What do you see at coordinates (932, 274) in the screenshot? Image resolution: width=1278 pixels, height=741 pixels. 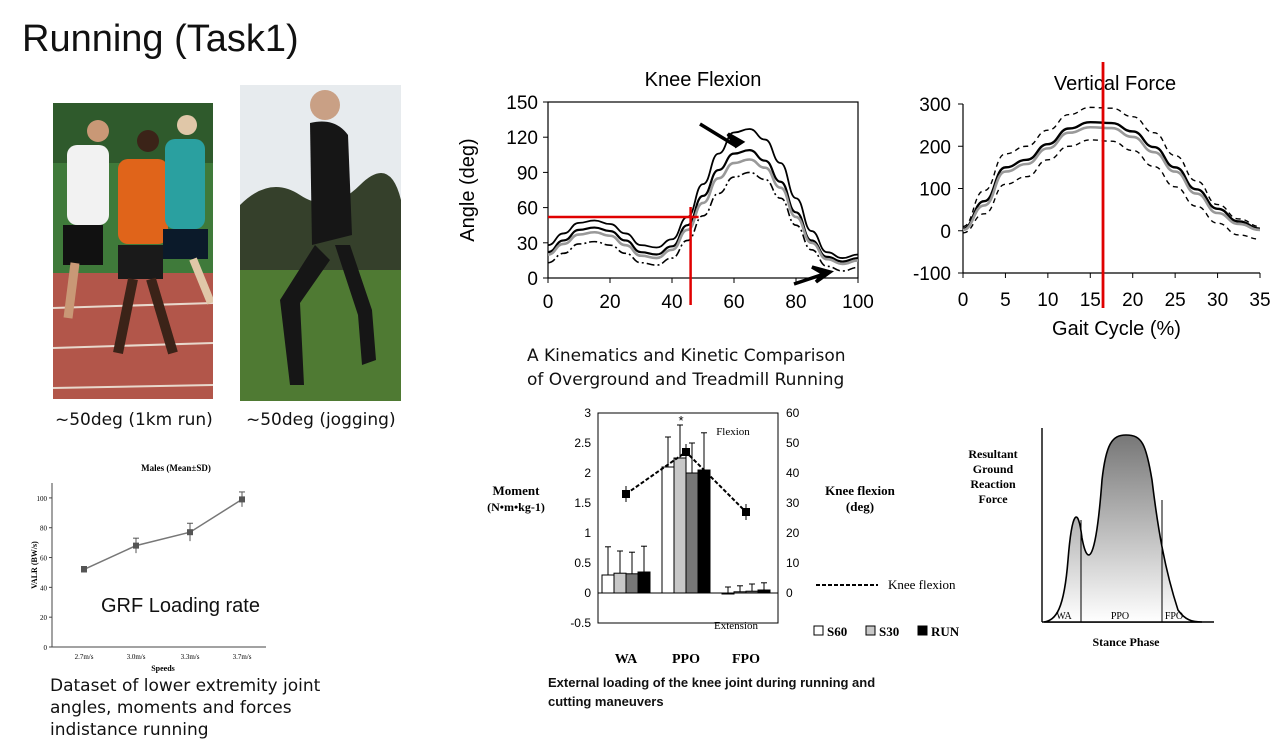 I see `y-tick-label: -100` at bounding box center [932, 274].